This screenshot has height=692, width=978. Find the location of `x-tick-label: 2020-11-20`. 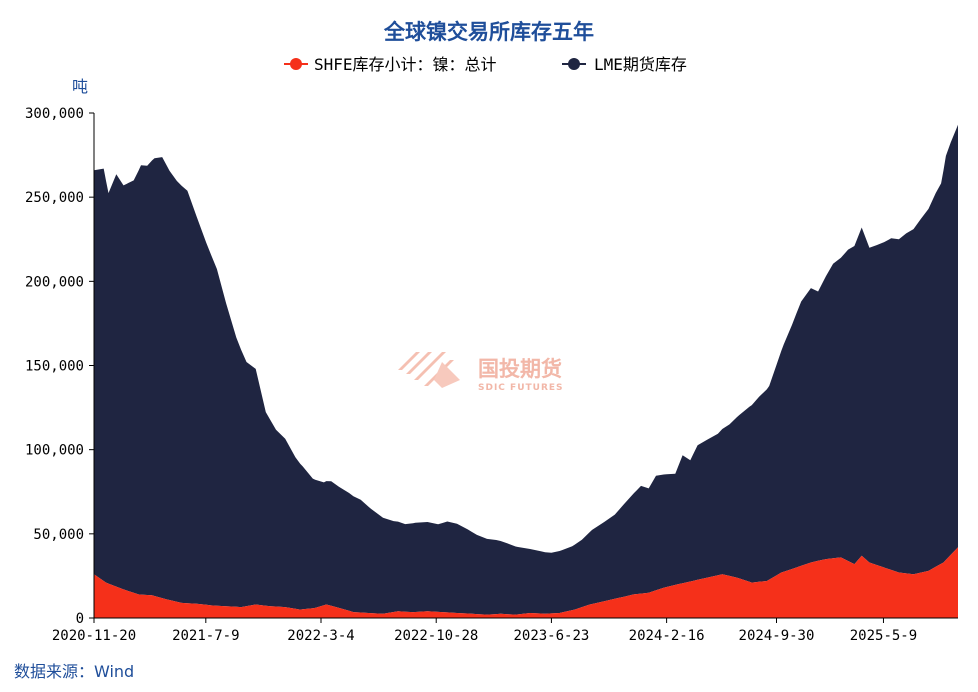

x-tick-label: 2020-11-20 is located at coordinates (94, 636).